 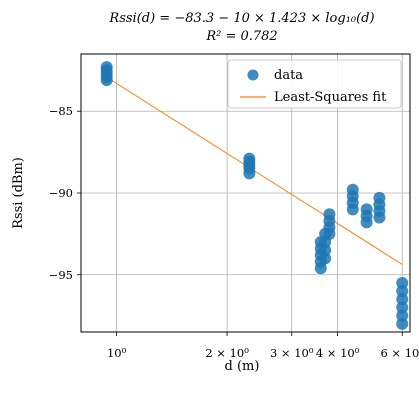 What do you see at coordinates (330, 97) in the screenshot?
I see `legend-fit-label: Least-Squares fit` at bounding box center [330, 97].